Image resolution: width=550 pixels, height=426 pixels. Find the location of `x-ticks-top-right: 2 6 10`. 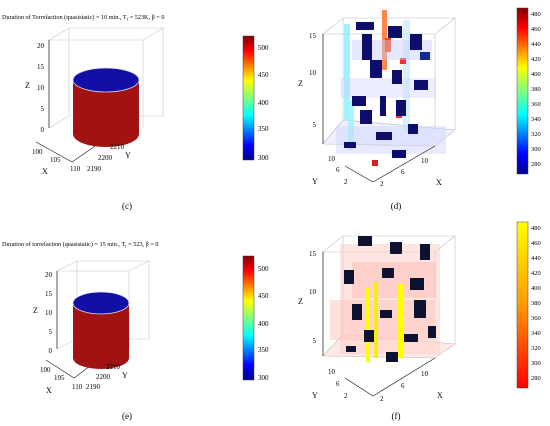

x-ticks-top-right: 2 6 10 is located at coordinates (404, 172).